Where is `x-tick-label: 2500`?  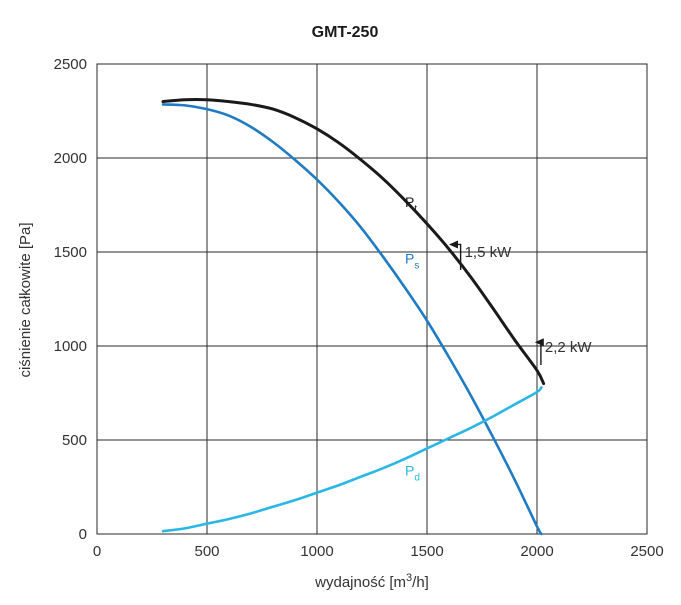 x-tick-label: 2500 is located at coordinates (646, 551).